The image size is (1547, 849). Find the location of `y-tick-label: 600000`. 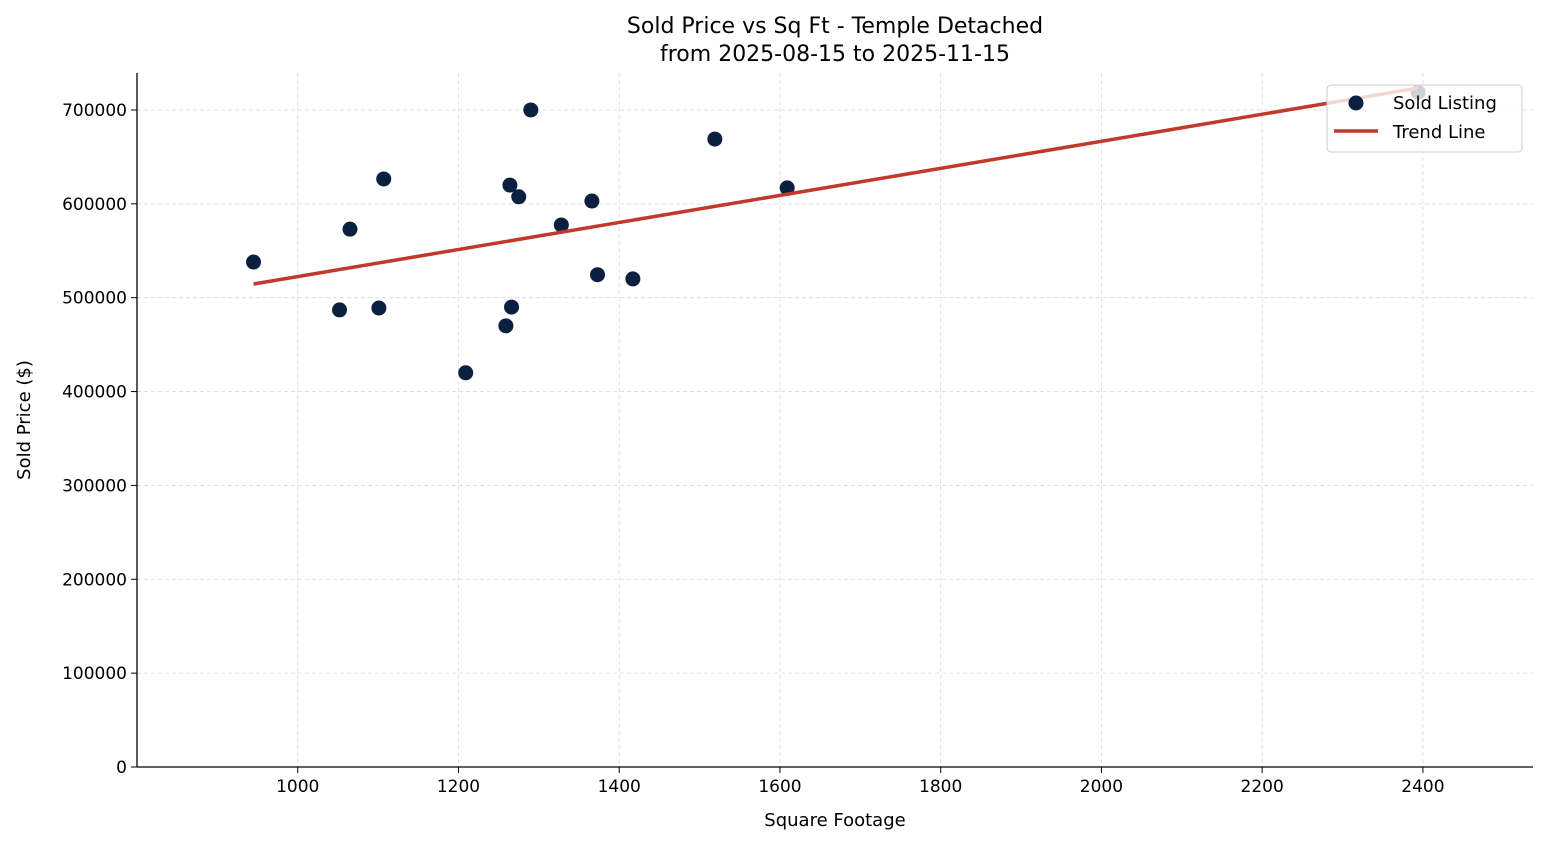

y-tick-label: 600000 is located at coordinates (94, 205).